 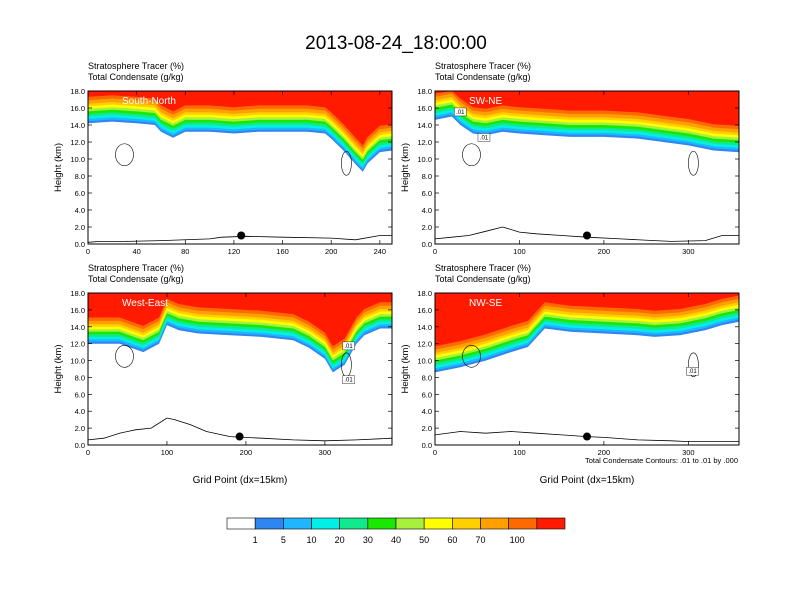 What do you see at coordinates (380, 251) in the screenshot?
I see `x-tick-label: 240` at bounding box center [380, 251].